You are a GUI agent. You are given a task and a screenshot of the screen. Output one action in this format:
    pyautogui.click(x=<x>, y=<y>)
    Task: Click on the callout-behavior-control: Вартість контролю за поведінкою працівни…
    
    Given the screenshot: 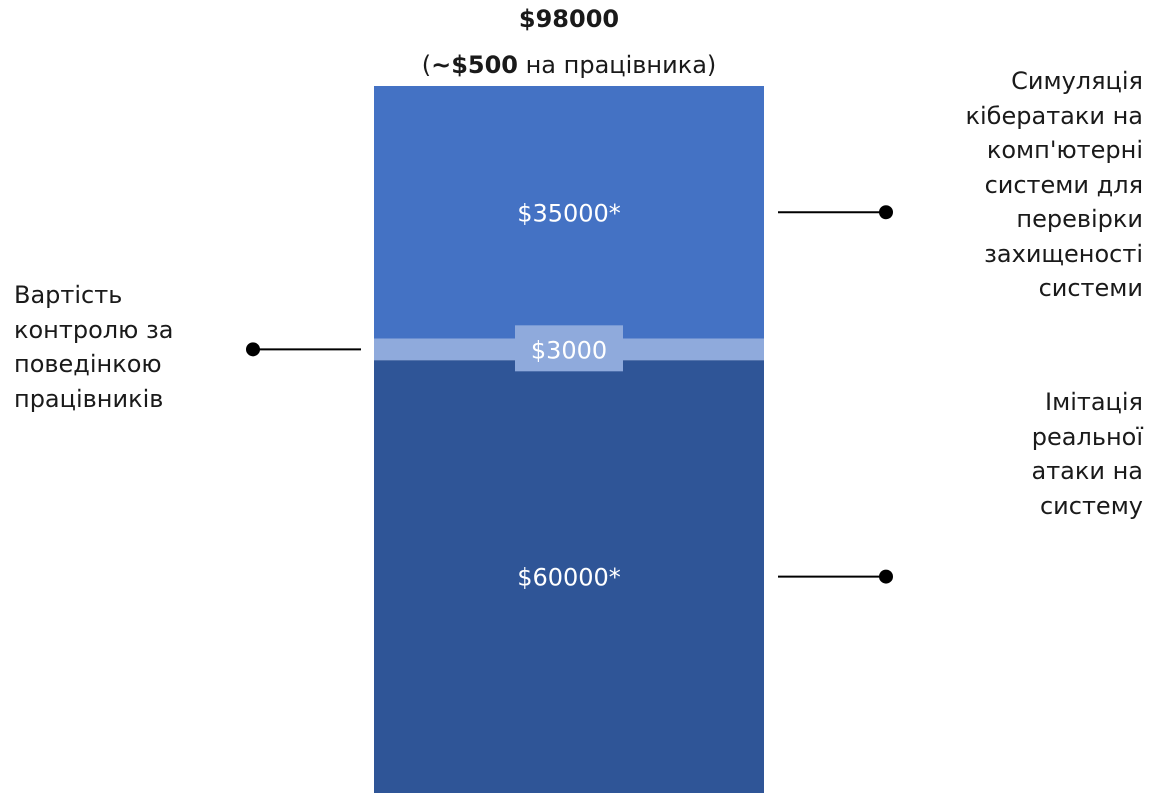 What is the action you would take?
    pyautogui.click(x=94, y=347)
    